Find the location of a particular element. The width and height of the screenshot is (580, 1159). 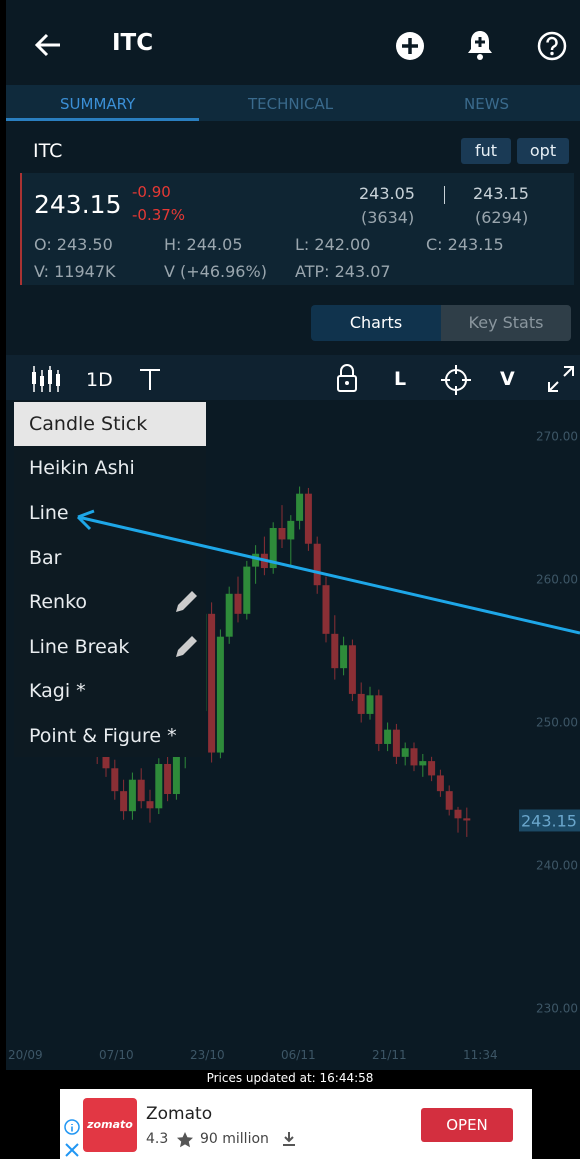

x-axis: 20/09 07/10 23/10 06/11 21/11 11:34 is located at coordinates (293, 1058).